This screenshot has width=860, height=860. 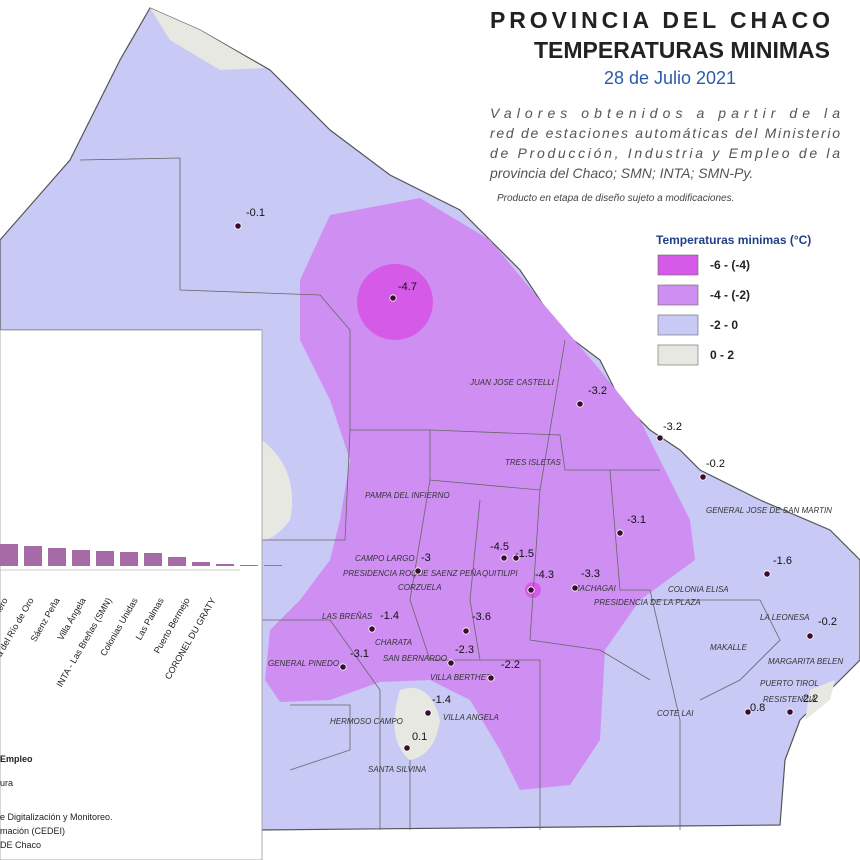 I want to click on inset-text: ura, so click(x=6, y=783).